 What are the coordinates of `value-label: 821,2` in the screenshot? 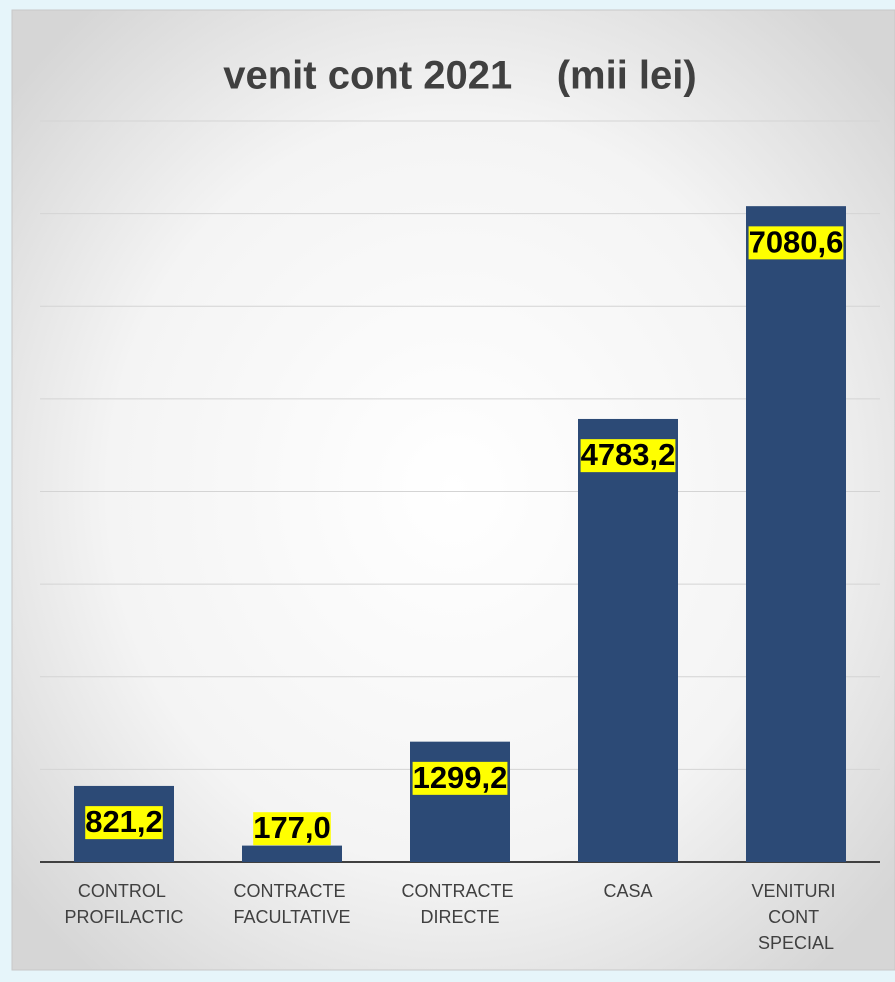 It's located at (124, 821).